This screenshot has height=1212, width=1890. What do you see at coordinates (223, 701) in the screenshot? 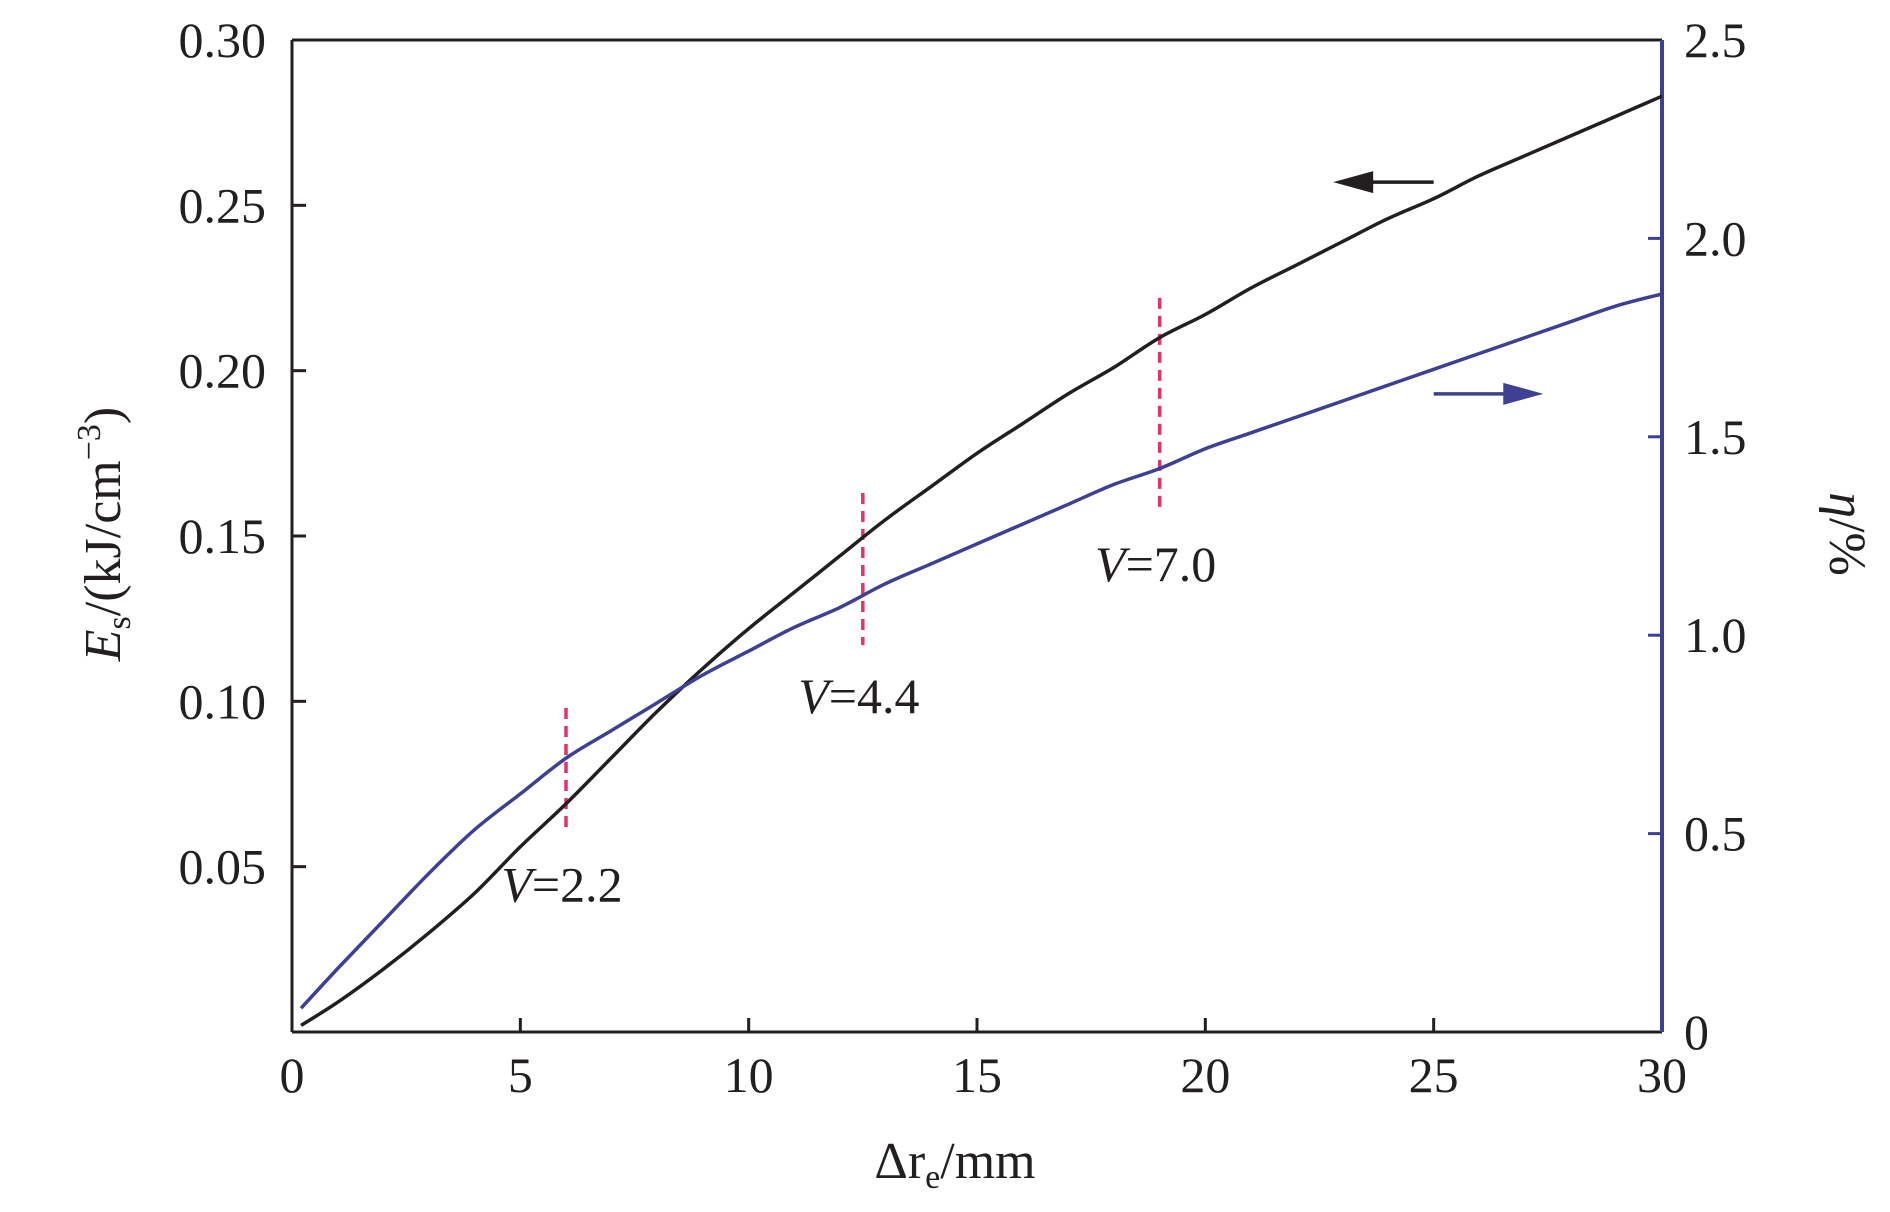
I see `y-left-tick-label: 0.10` at bounding box center [223, 701].